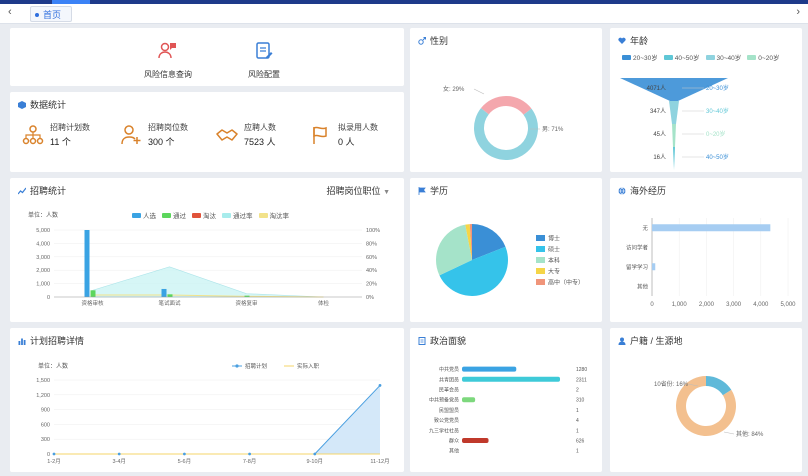 The image size is (808, 476). I want to click on globe-icon, so click(622, 190).